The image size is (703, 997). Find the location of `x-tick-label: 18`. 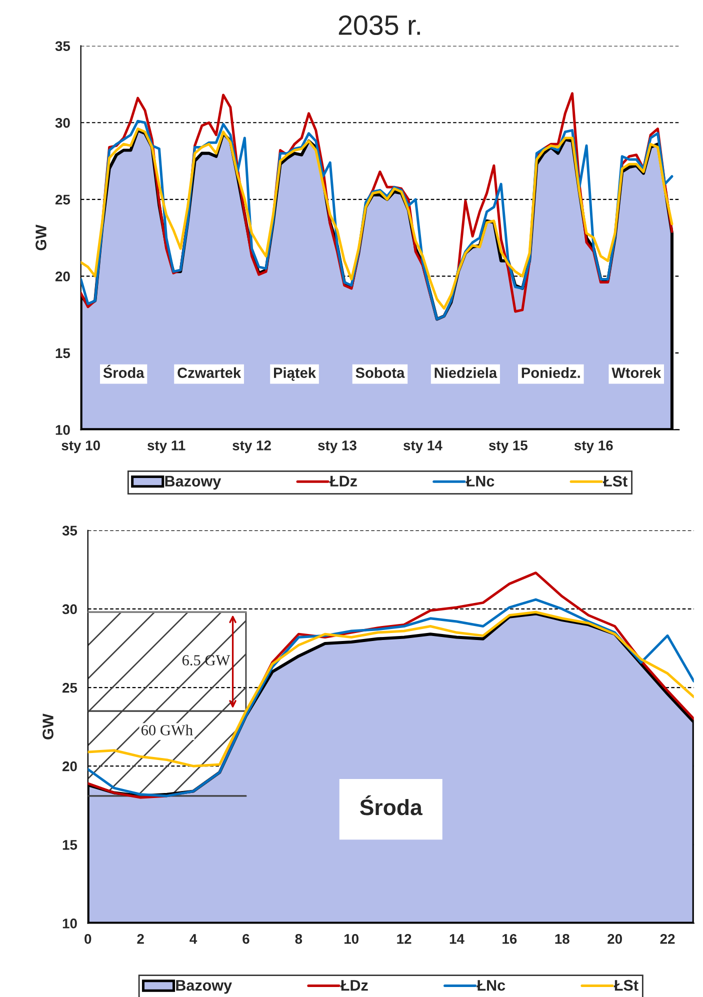

x-tick-label: 18 is located at coordinates (562, 939).